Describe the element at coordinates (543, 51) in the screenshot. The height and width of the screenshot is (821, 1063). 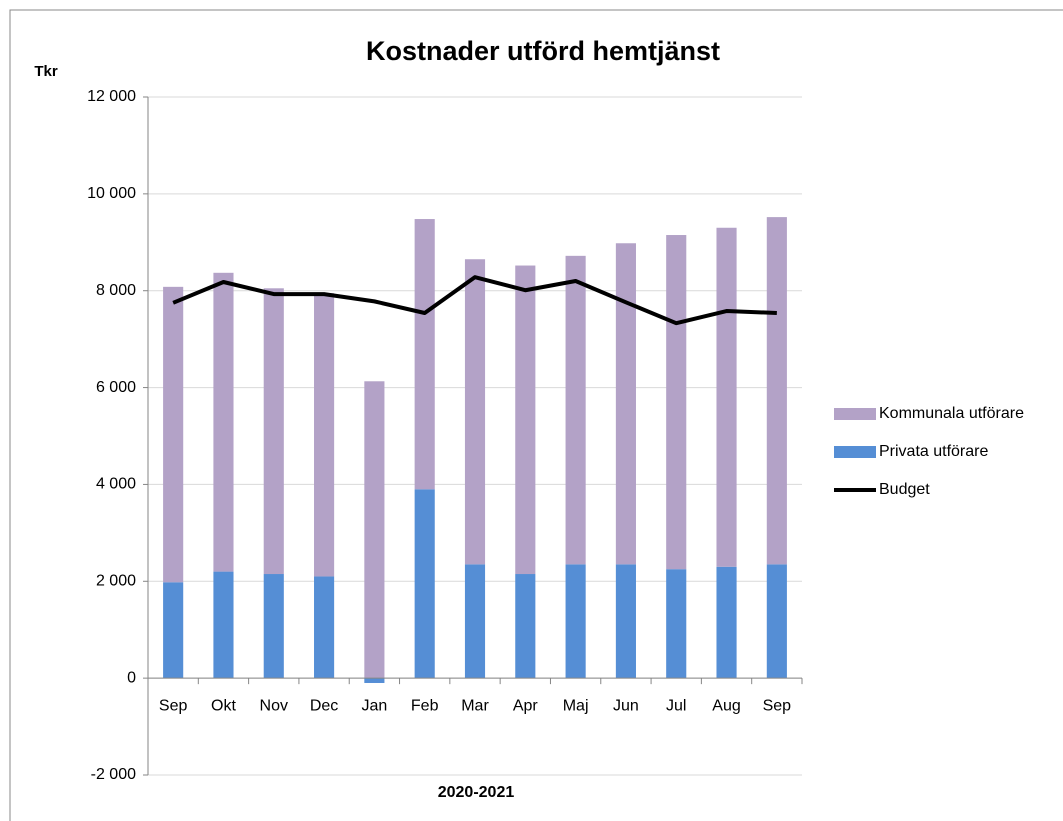
I see `chart-title: Kostnader utförd hemtjänst` at that location.